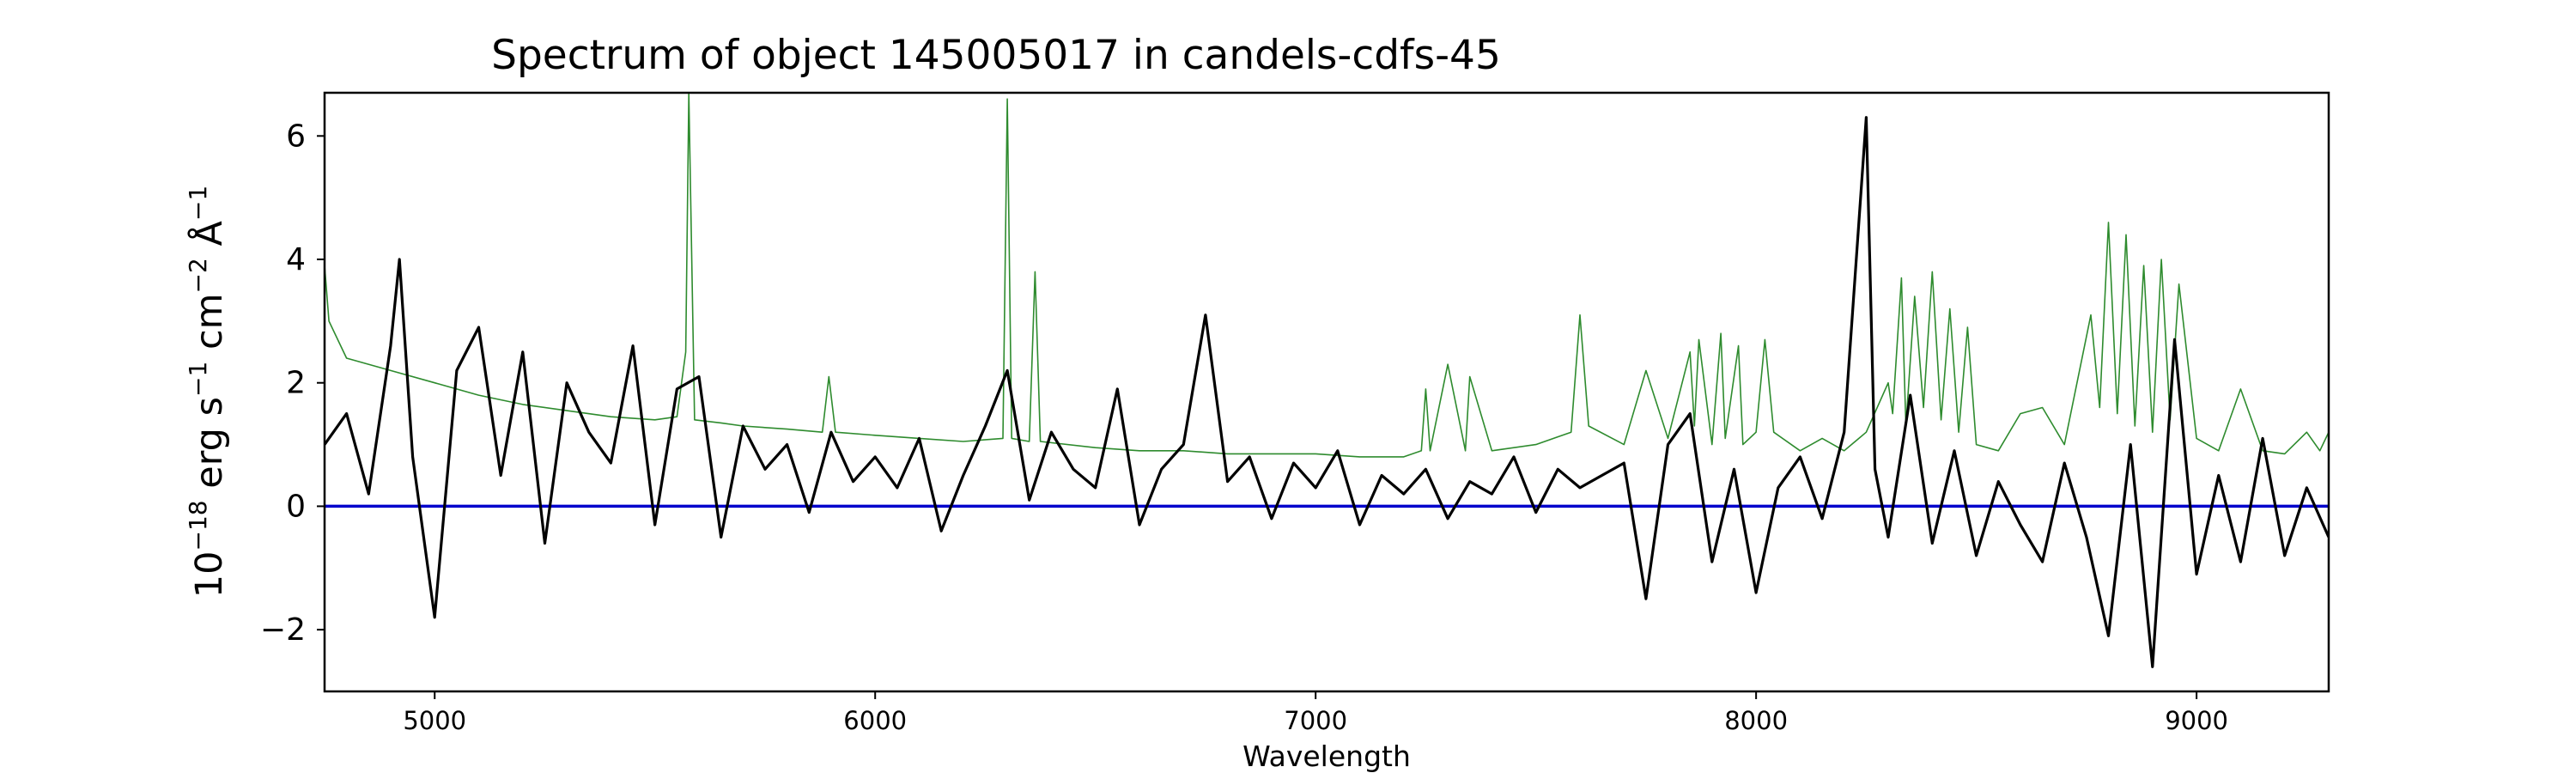  What do you see at coordinates (434, 720) in the screenshot?
I see `x-tick-label: 5000` at bounding box center [434, 720].